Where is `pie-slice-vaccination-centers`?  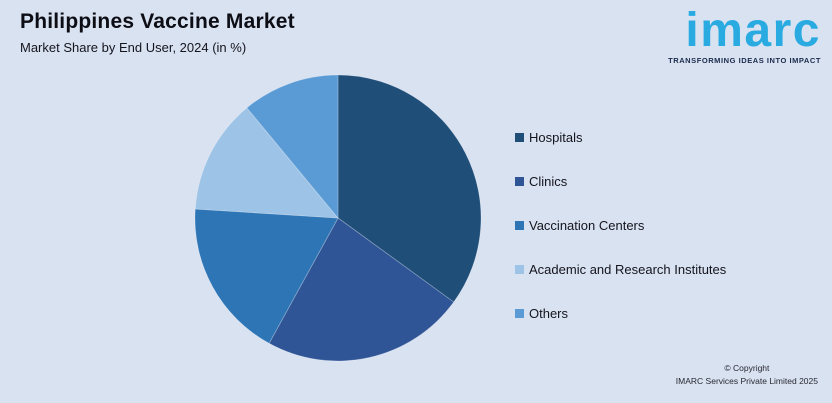
pie-slice-vaccination-centers is located at coordinates (266, 276).